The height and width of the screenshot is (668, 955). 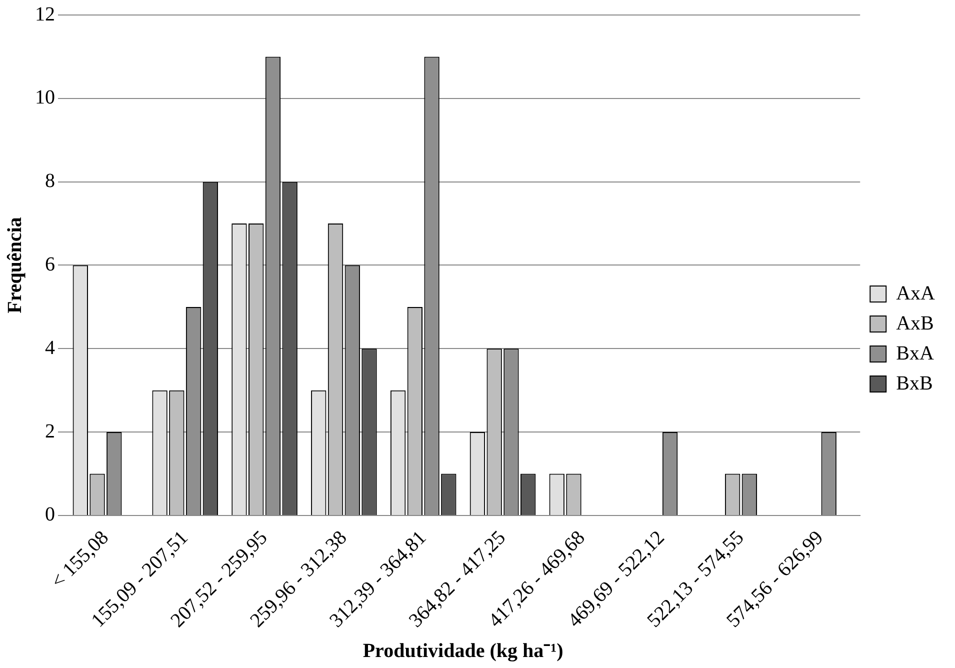 I want to click on y-tick-label: 6, so click(x=50, y=264).